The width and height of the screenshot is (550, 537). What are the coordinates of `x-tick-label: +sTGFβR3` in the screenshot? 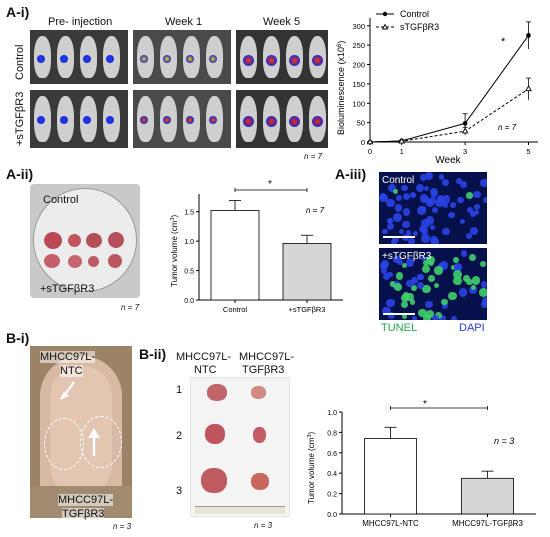 It's located at (306, 309).